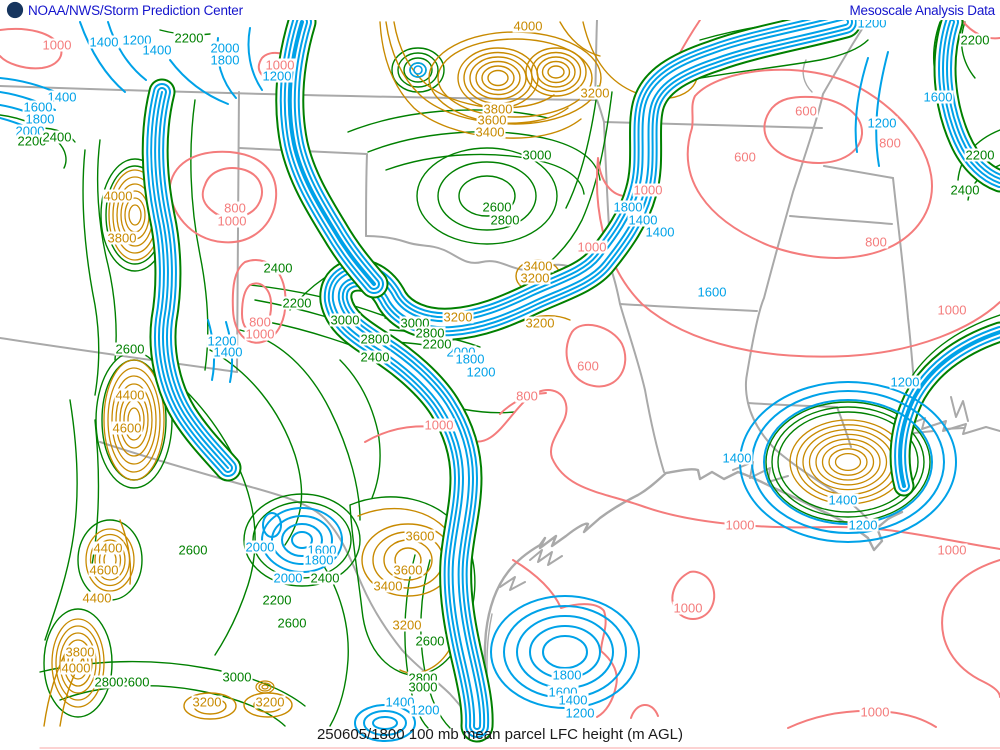  I want to click on top-min-cyan-core, so click(418, 70).